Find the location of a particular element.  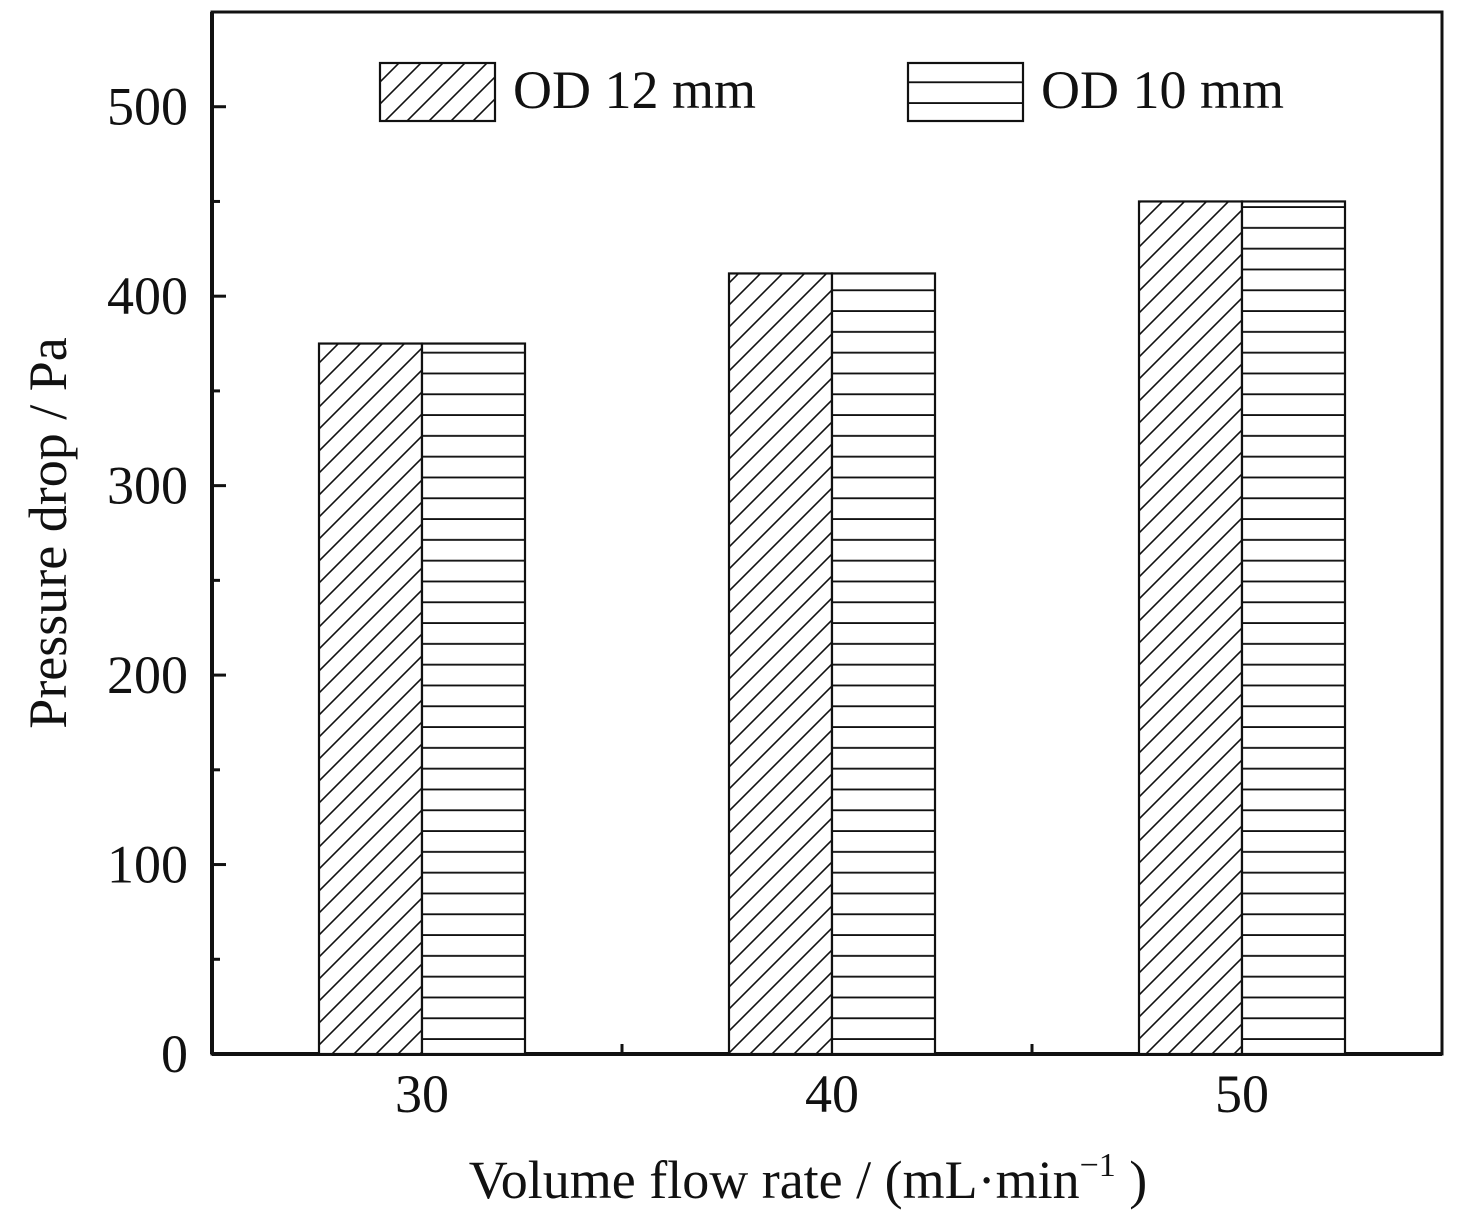

legend-label-1: OD 12 mm is located at coordinates (634, 90).